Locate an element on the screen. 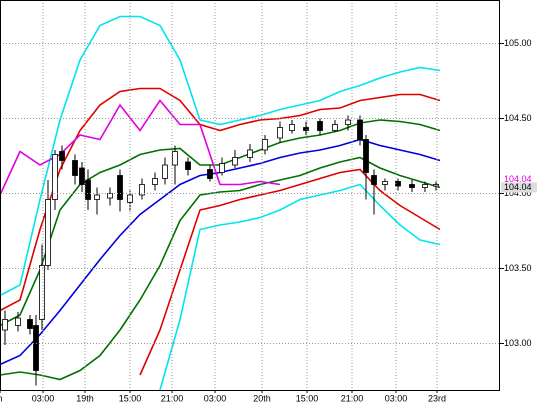 The height and width of the screenshot is (407, 543). x-tick-label: h is located at coordinates (1, 398).